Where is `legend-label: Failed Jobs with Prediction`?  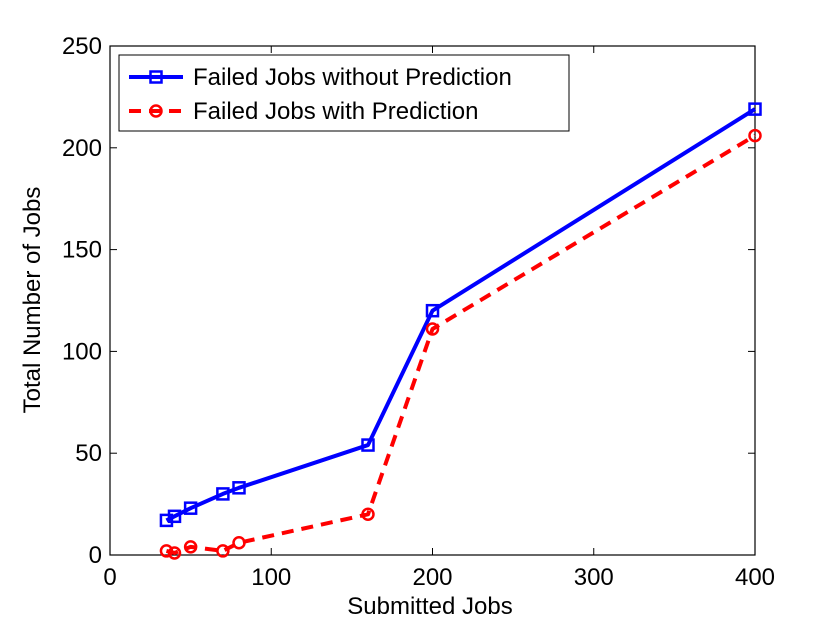
legend-label: Failed Jobs with Prediction is located at coordinates (335, 111).